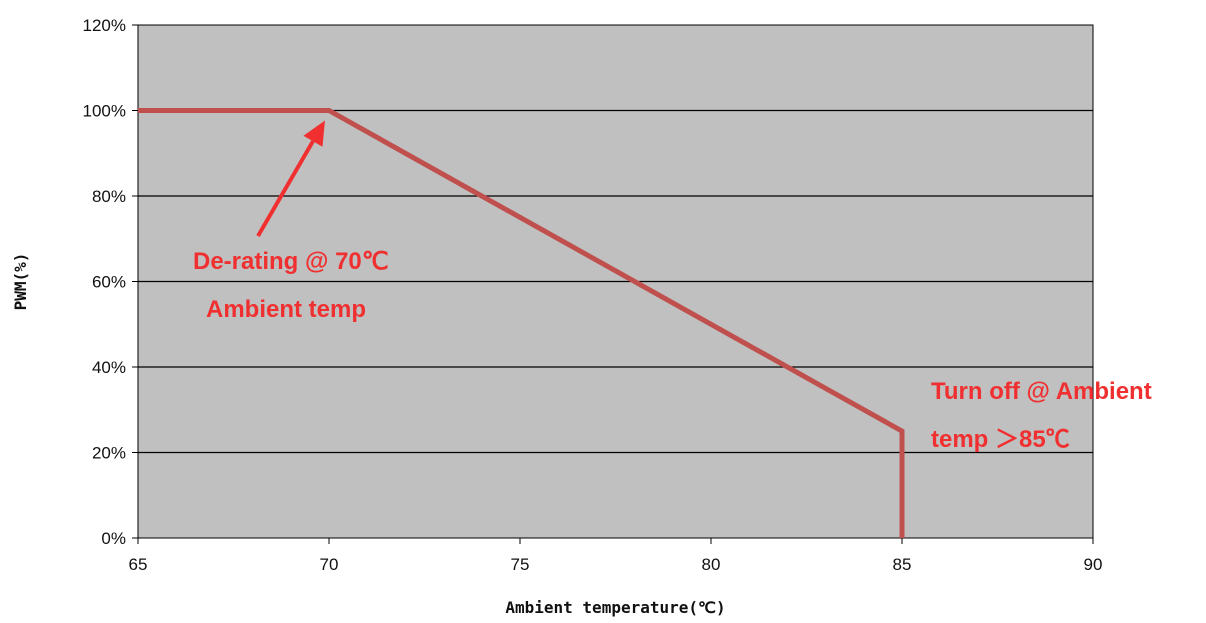 This screenshot has width=1206, height=623. Describe the element at coordinates (314, 133) in the screenshot. I see `annotation-arrow-head` at that location.